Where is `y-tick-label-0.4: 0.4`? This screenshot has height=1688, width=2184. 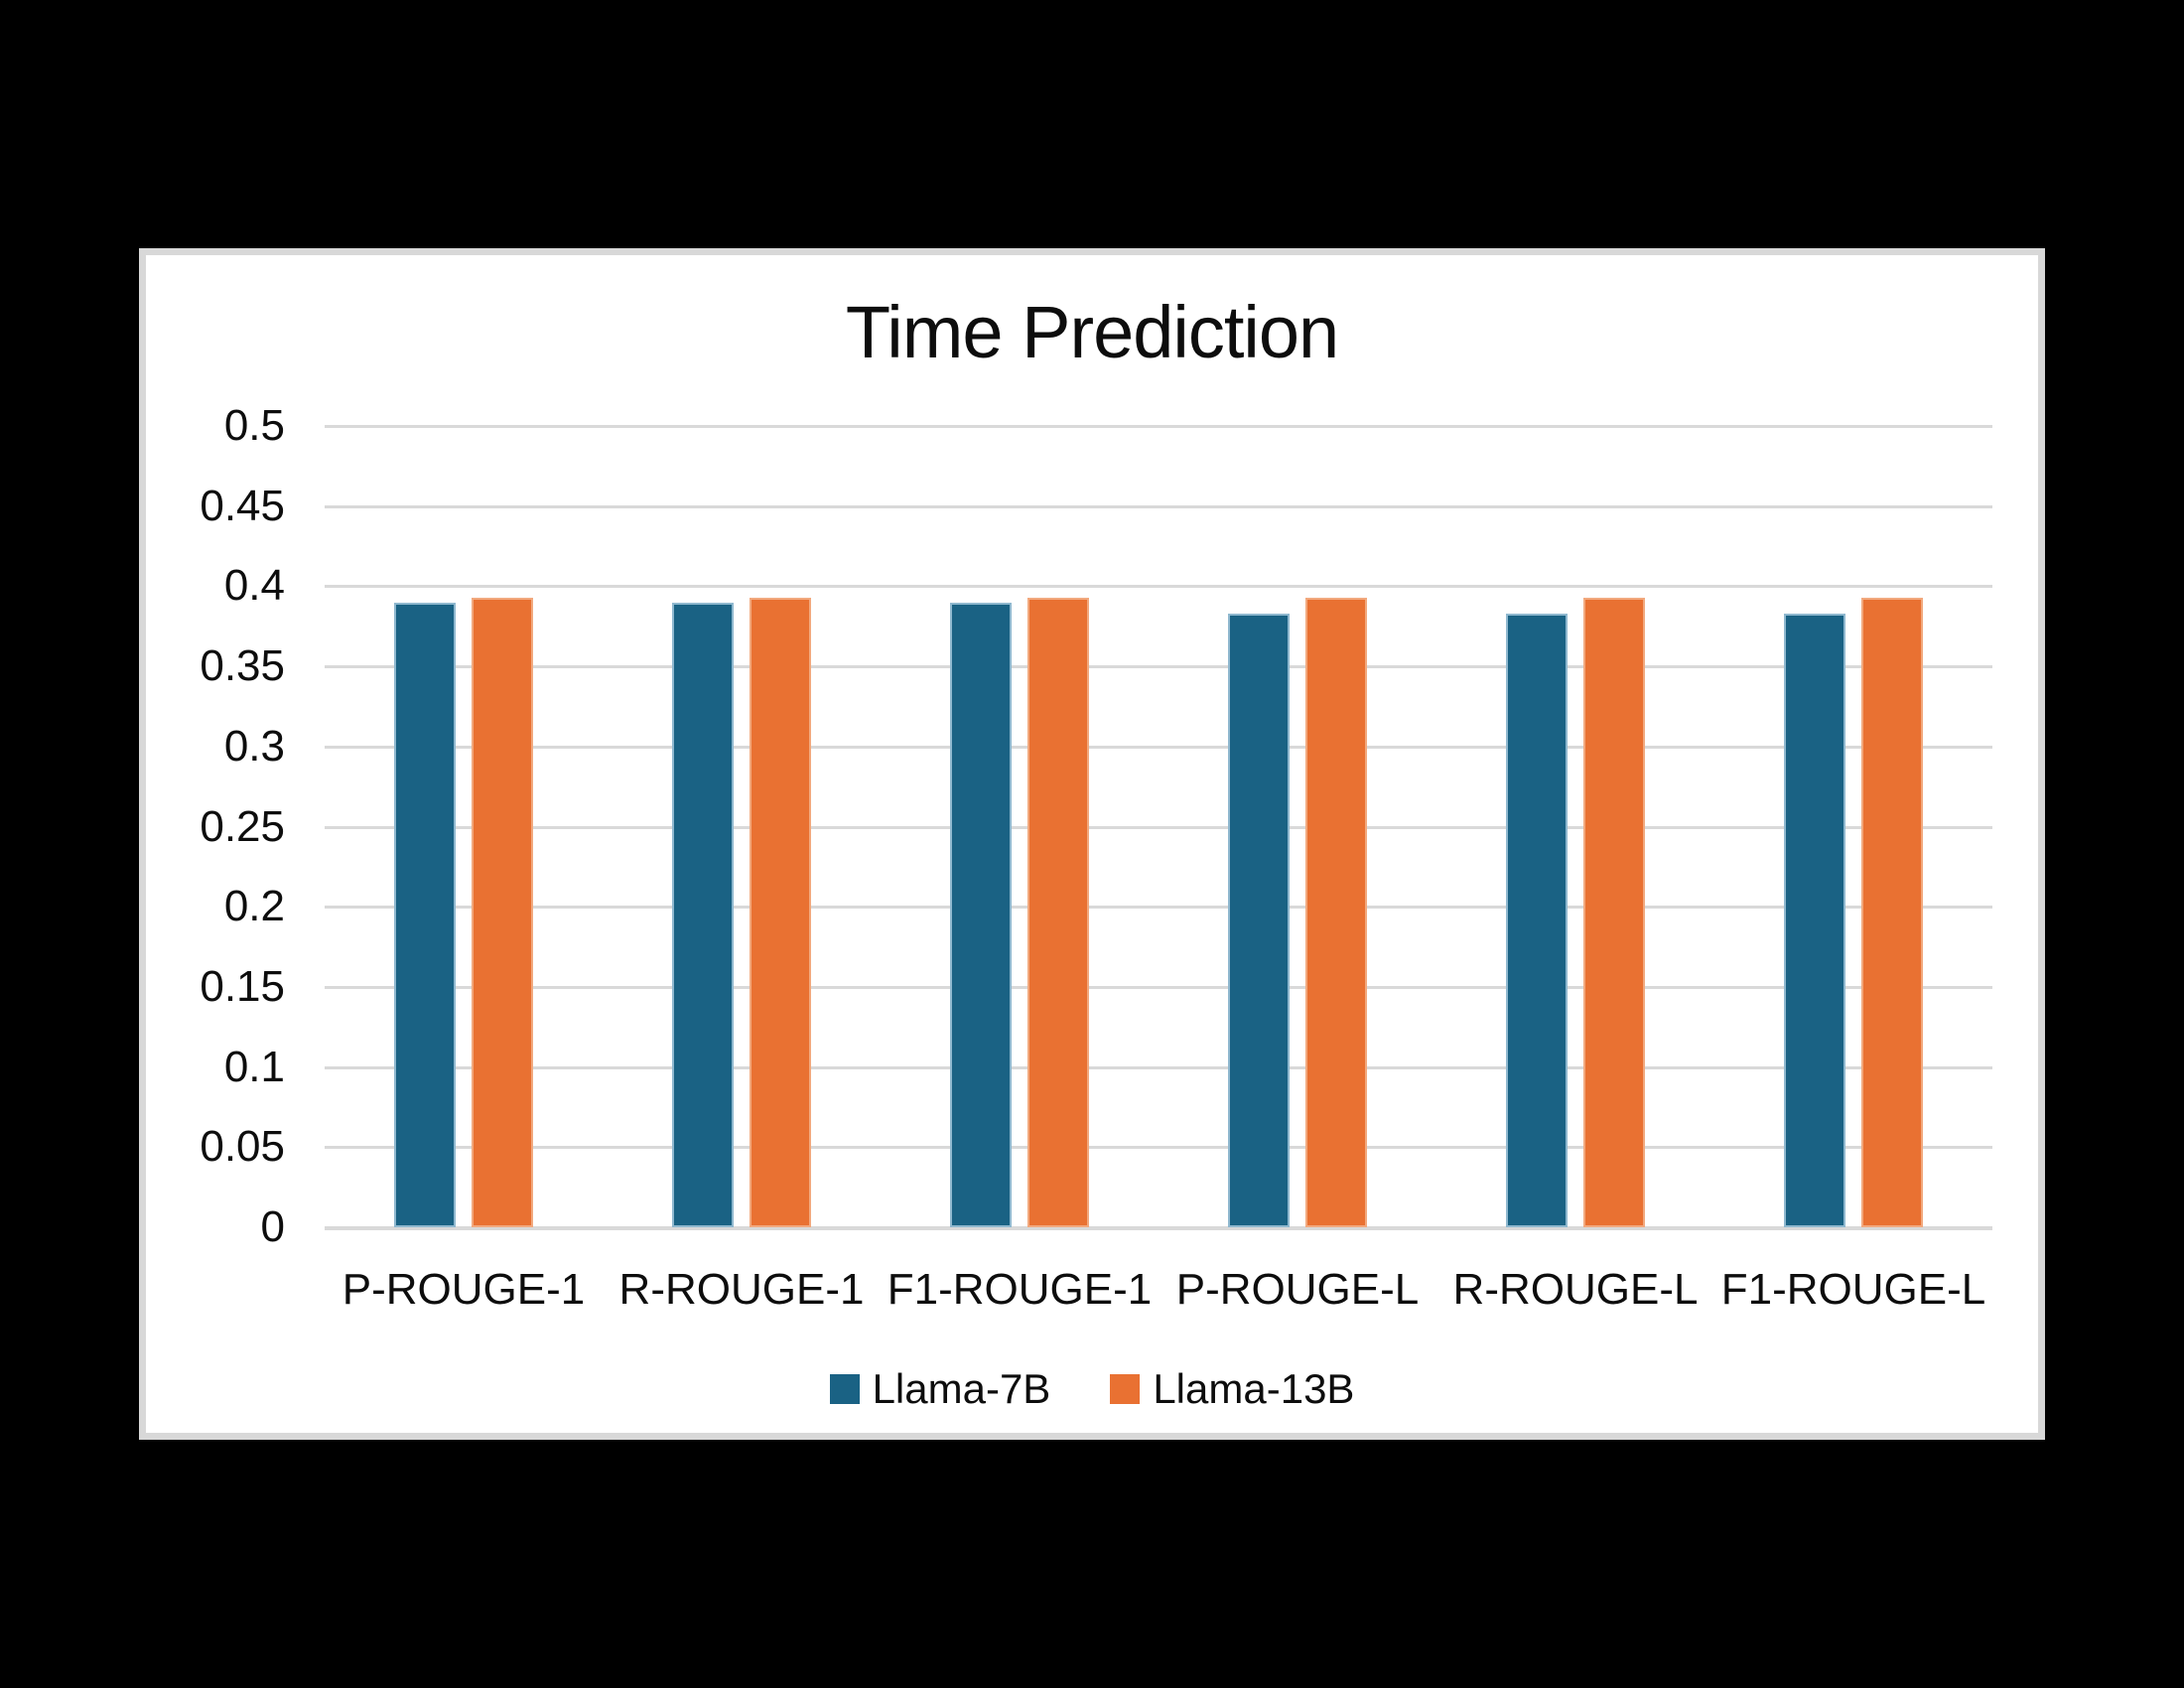 y-tick-label-0.4: 0.4 is located at coordinates (254, 586).